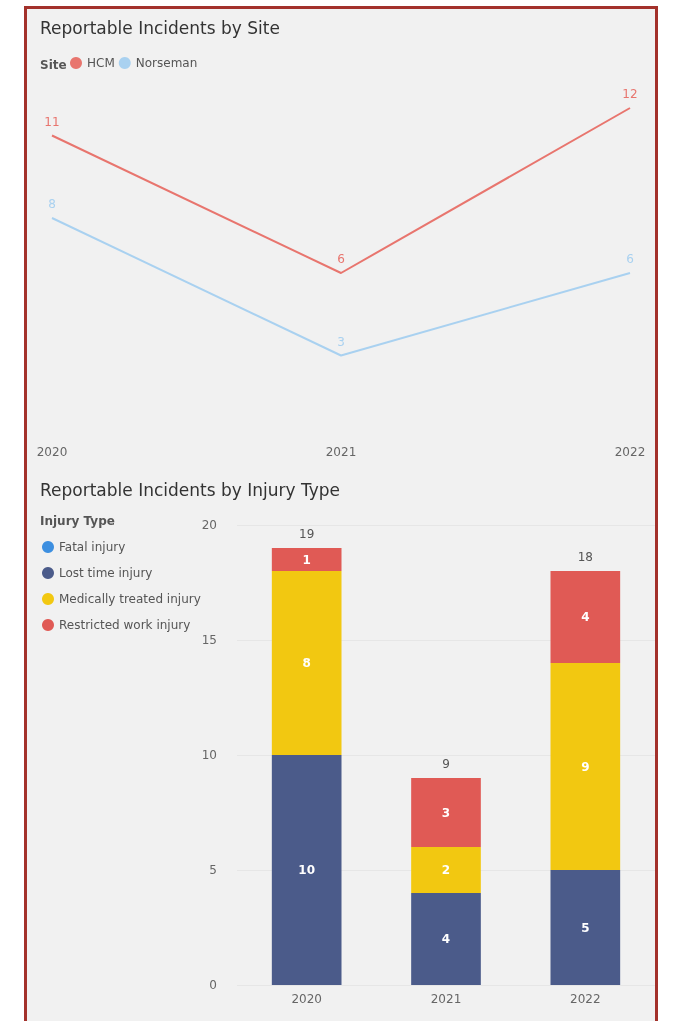  Describe the element at coordinates (213, 985) in the screenshot. I see `y-tick-label: 0` at that location.